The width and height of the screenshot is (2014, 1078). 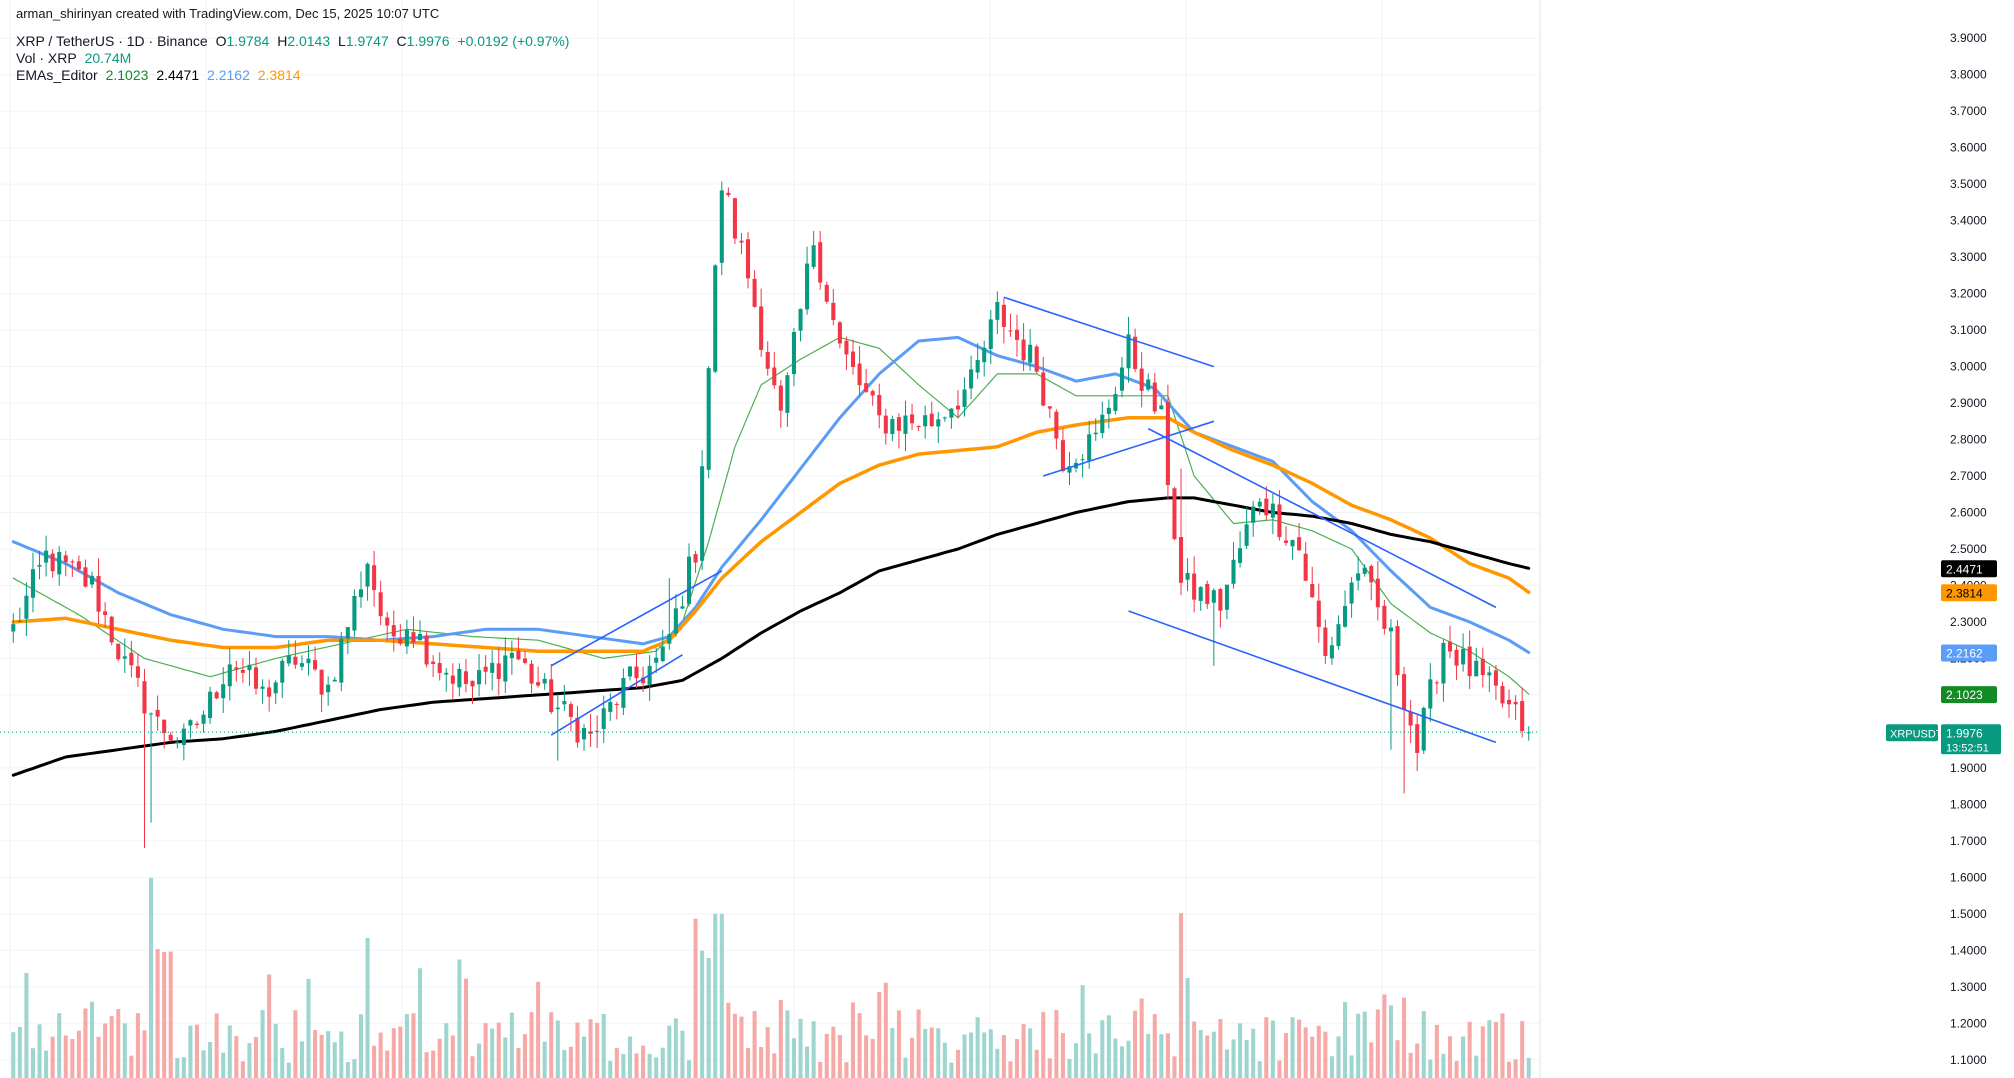 I want to click on price-tick-label: 1.6000, so click(x=1968, y=877).